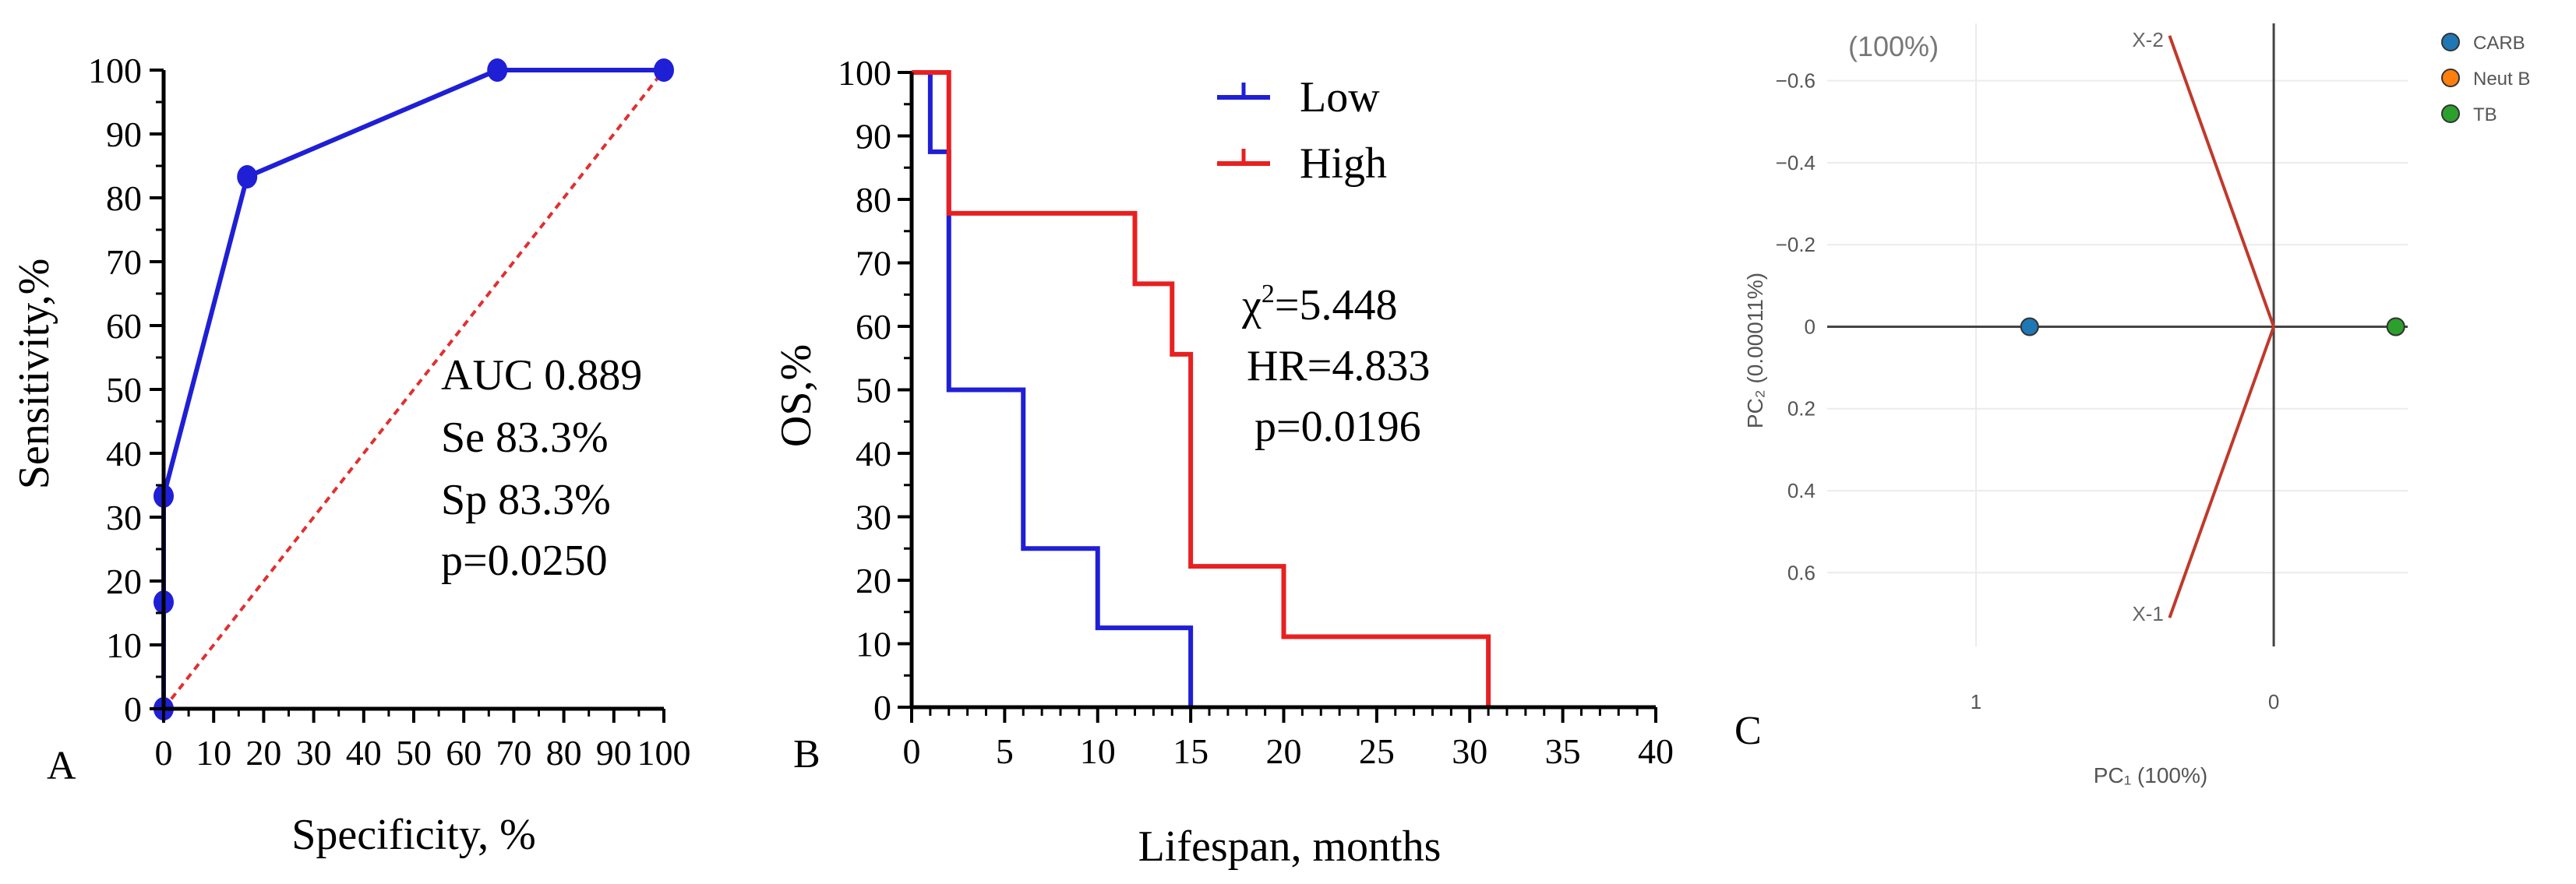  What do you see at coordinates (873, 200) in the screenshot?
I see `survival-y-tick-label: 80` at bounding box center [873, 200].